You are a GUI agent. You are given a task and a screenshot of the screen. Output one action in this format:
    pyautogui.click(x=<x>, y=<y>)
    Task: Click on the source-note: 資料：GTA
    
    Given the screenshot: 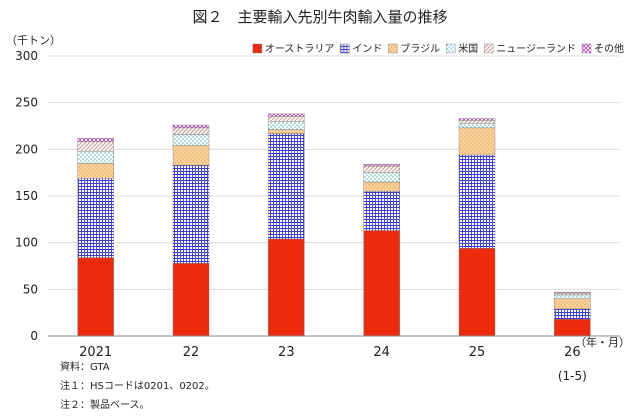 What is the action you would take?
    pyautogui.click(x=85, y=367)
    